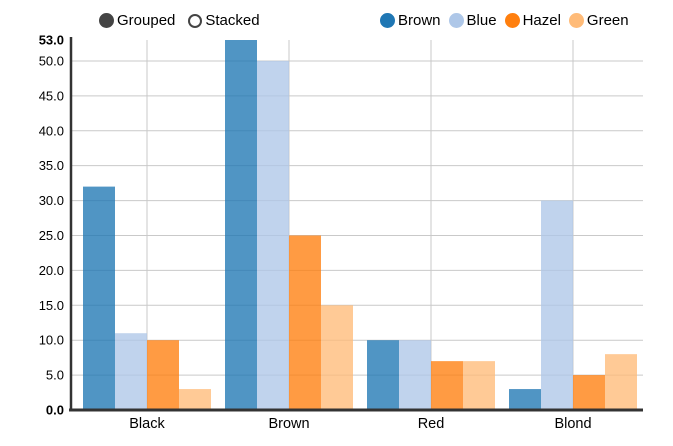  What do you see at coordinates (51, 130) in the screenshot?
I see `y-tick-label: 40.0` at bounding box center [51, 130].